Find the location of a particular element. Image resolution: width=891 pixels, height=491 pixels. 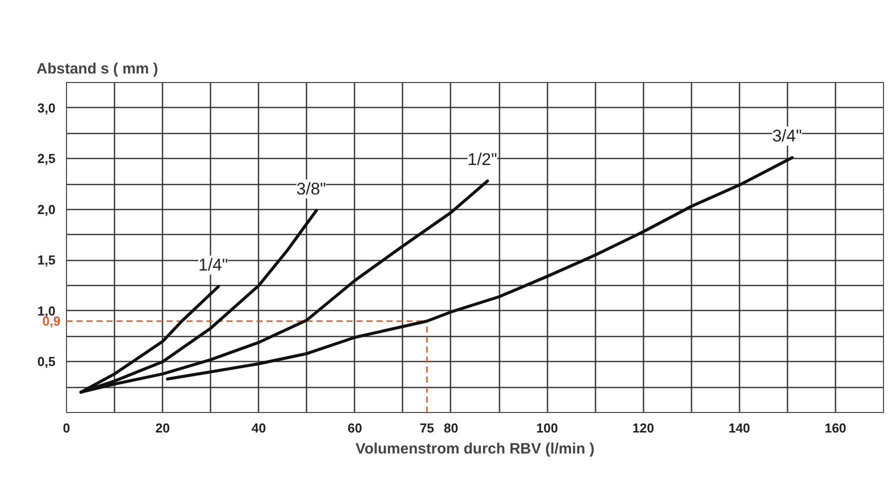

series-label: 1/4" is located at coordinates (213, 265).